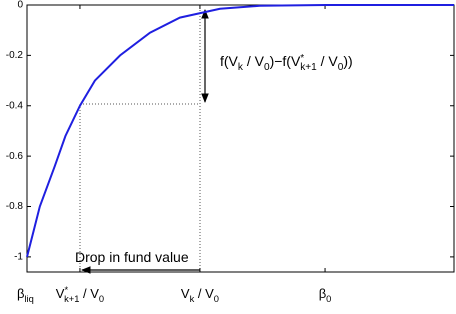 The width and height of the screenshot is (456, 314). Describe the element at coordinates (132, 257) in the screenshot. I see `annotation: Drop in fund value` at that location.